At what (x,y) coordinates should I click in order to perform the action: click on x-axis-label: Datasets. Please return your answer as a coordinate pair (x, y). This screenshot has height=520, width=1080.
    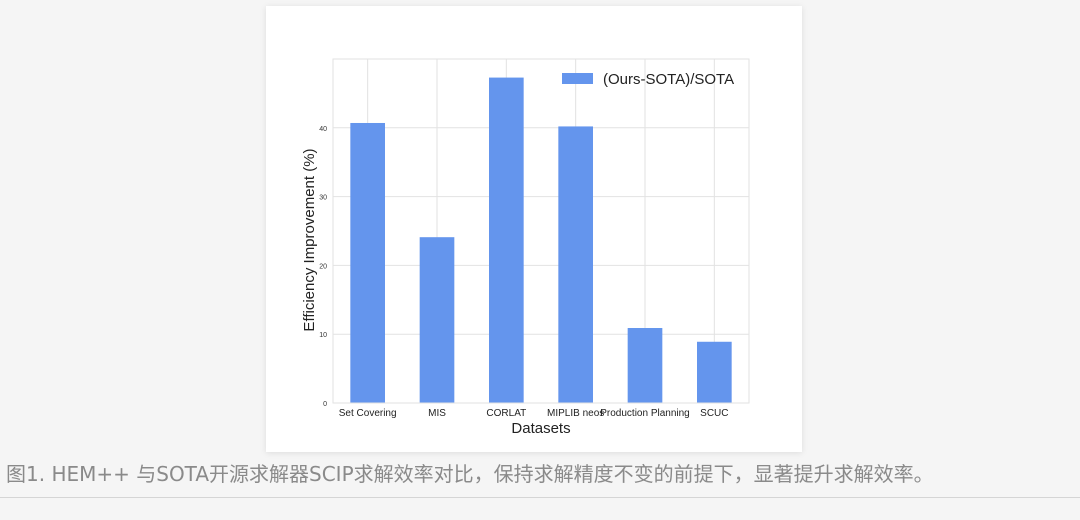
    Looking at the image, I should click on (540, 428).